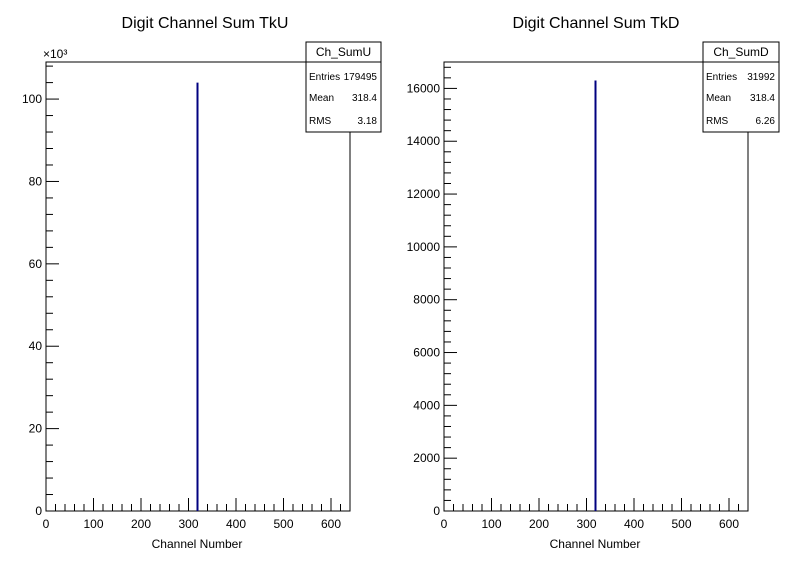 The image size is (796, 574). I want to click on y-tick-label: 12000, so click(424, 194).